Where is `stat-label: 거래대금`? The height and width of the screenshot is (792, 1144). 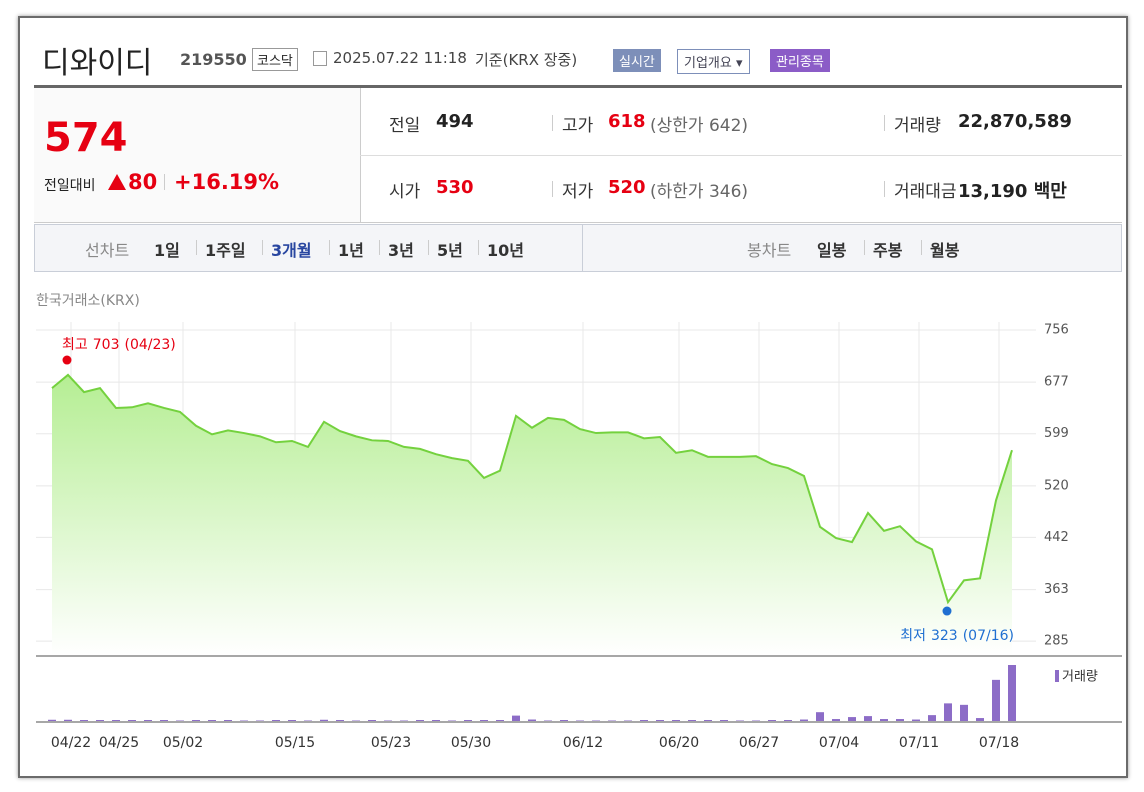 stat-label: 거래대금 is located at coordinates (925, 192).